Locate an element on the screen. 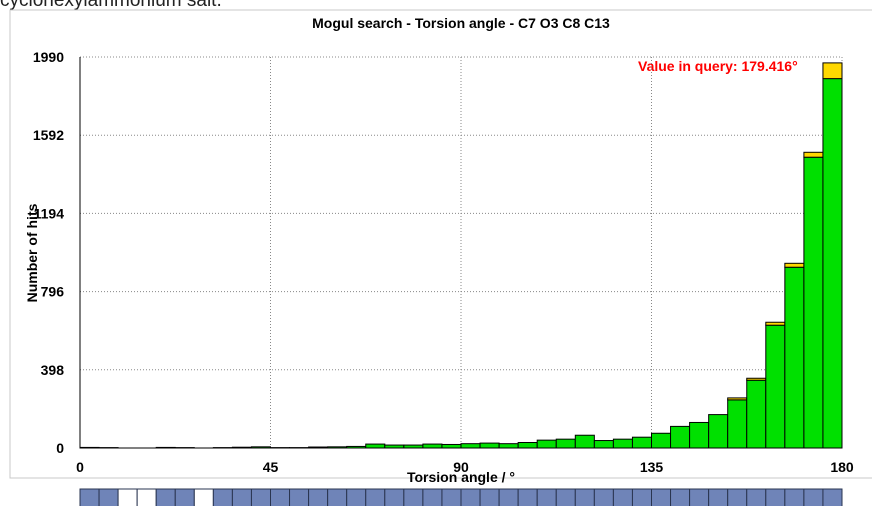 The width and height of the screenshot is (872, 511). x-tick-label: 180 is located at coordinates (842, 467).